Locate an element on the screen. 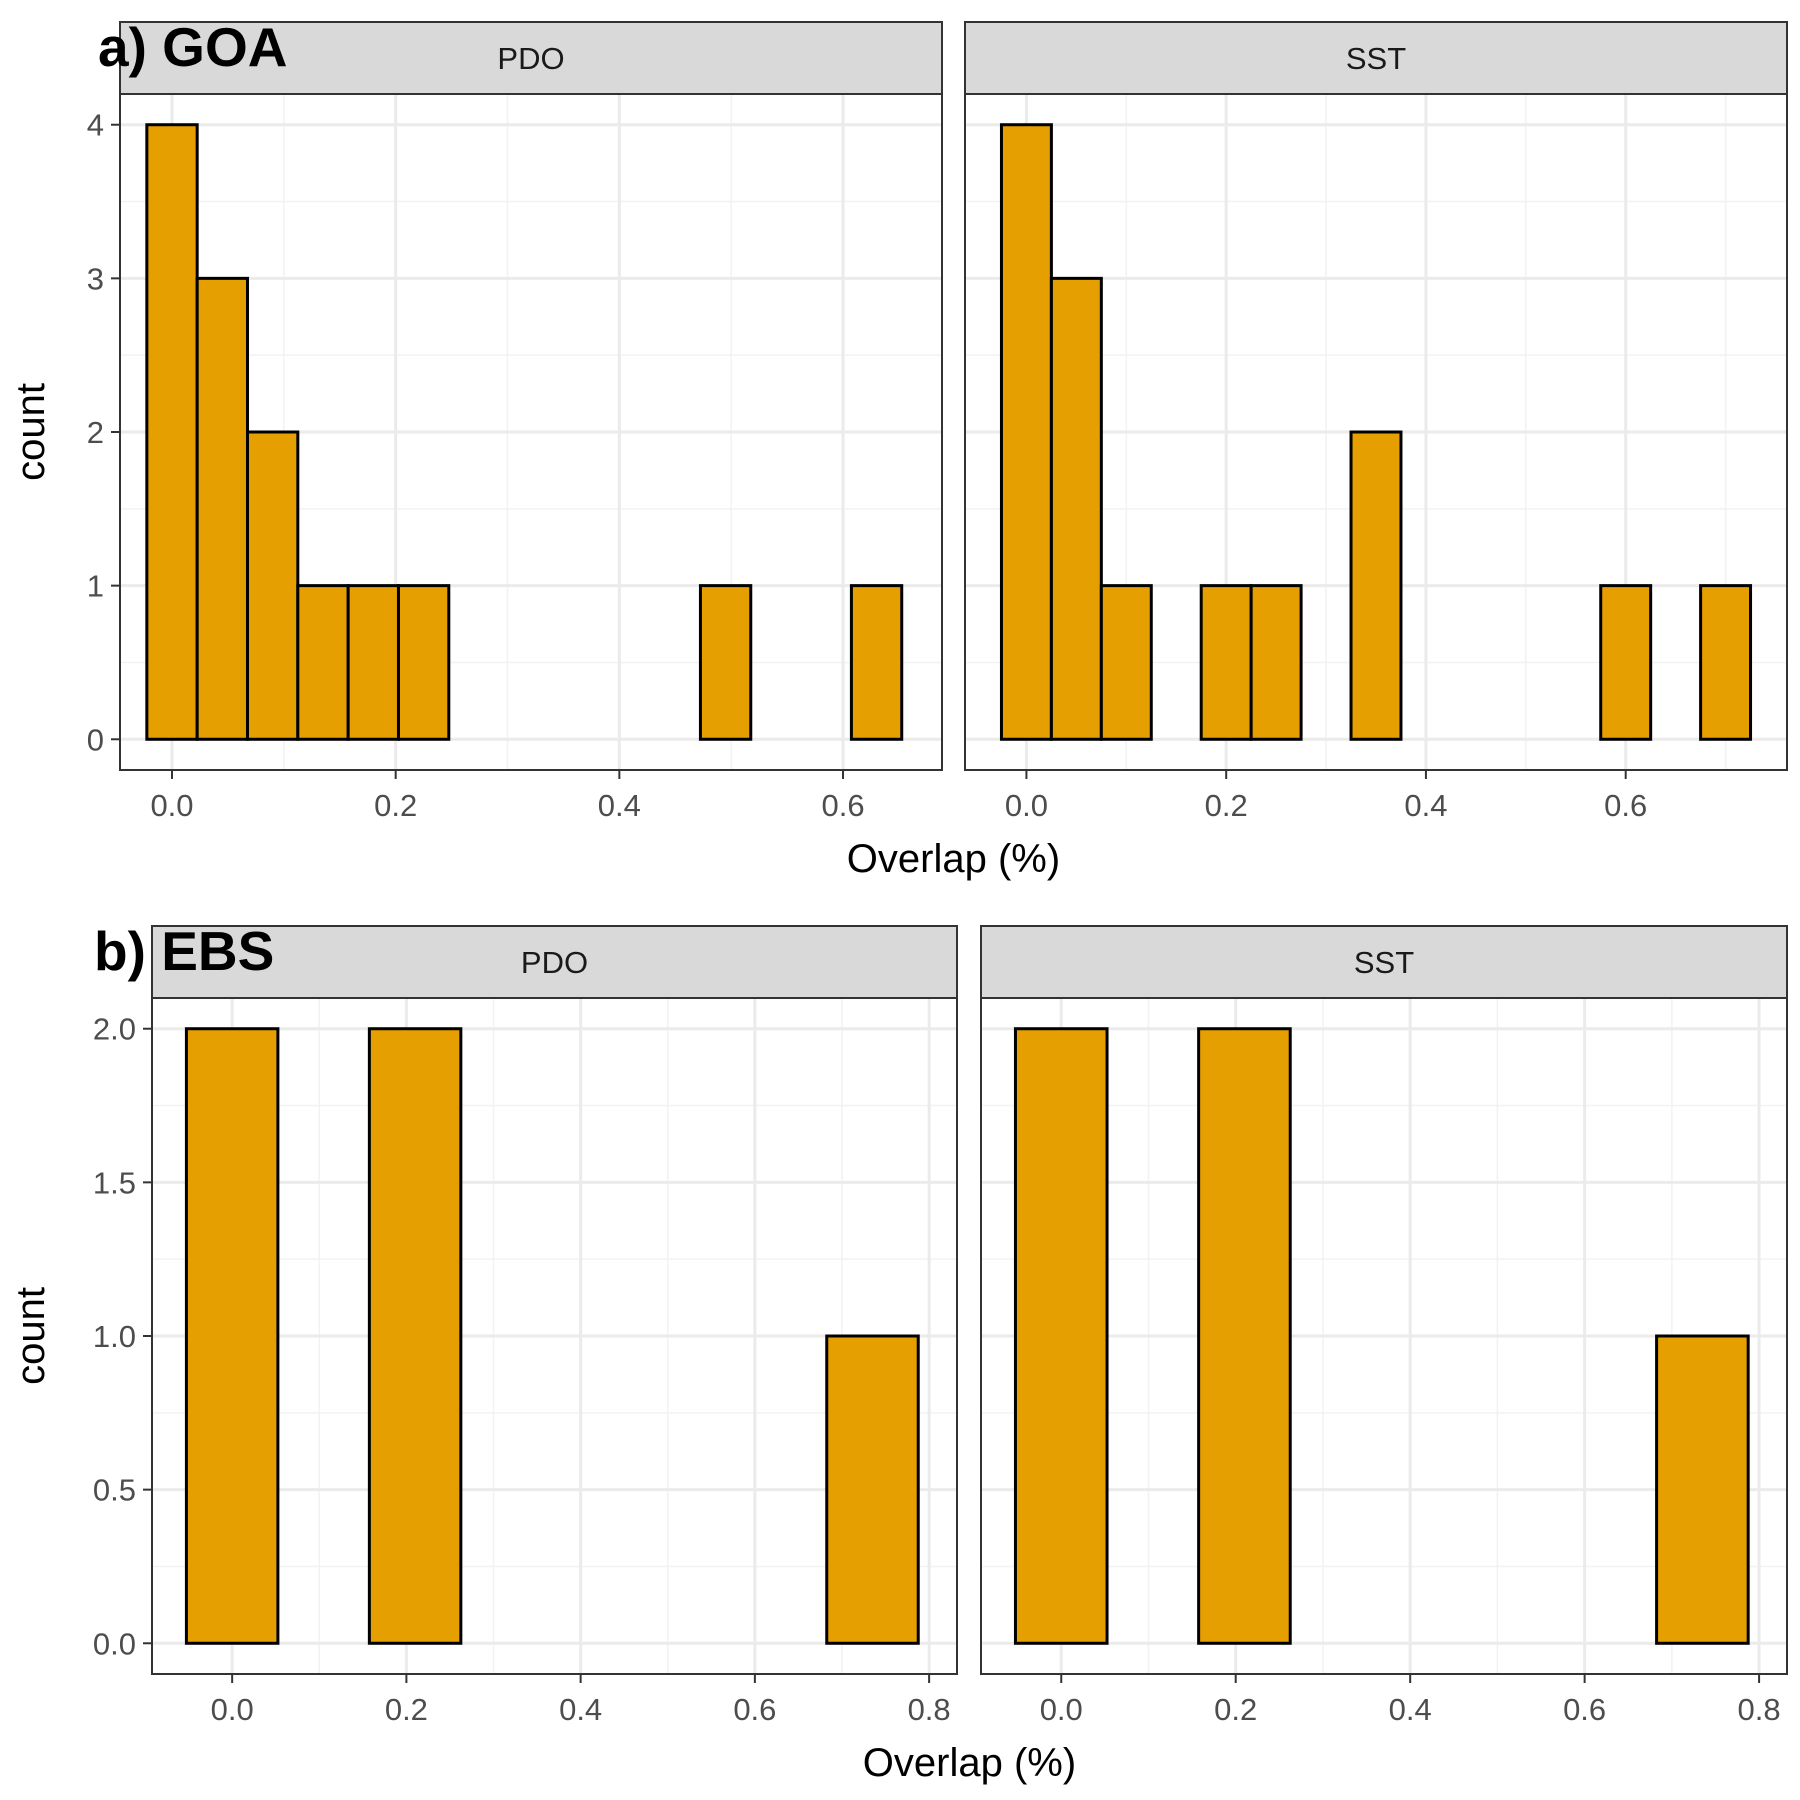 This screenshot has width=1800, height=1800. y-tick-label: 0 is located at coordinates (95, 739).